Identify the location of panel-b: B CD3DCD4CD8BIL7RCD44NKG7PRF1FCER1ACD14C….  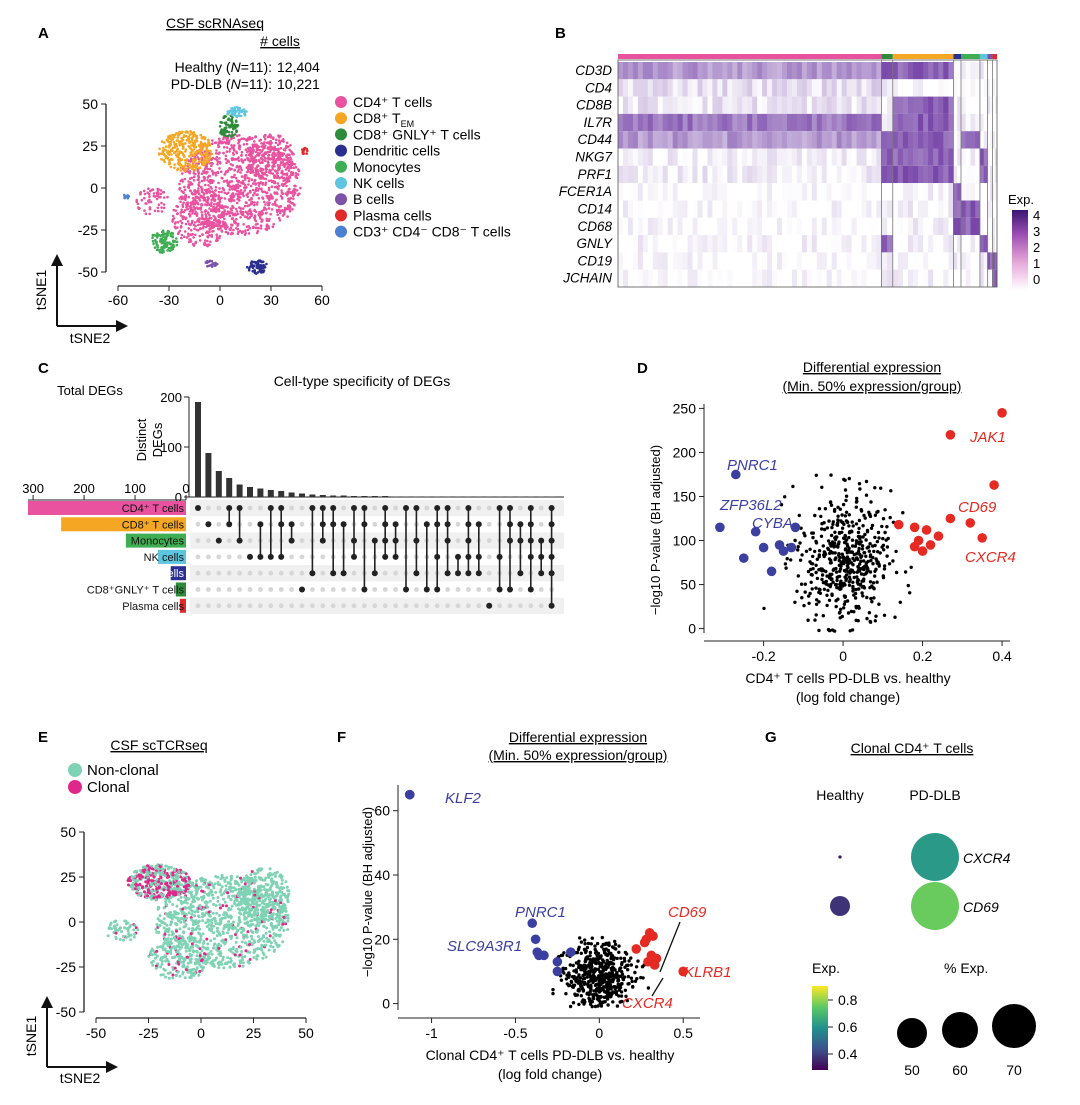
(797, 157).